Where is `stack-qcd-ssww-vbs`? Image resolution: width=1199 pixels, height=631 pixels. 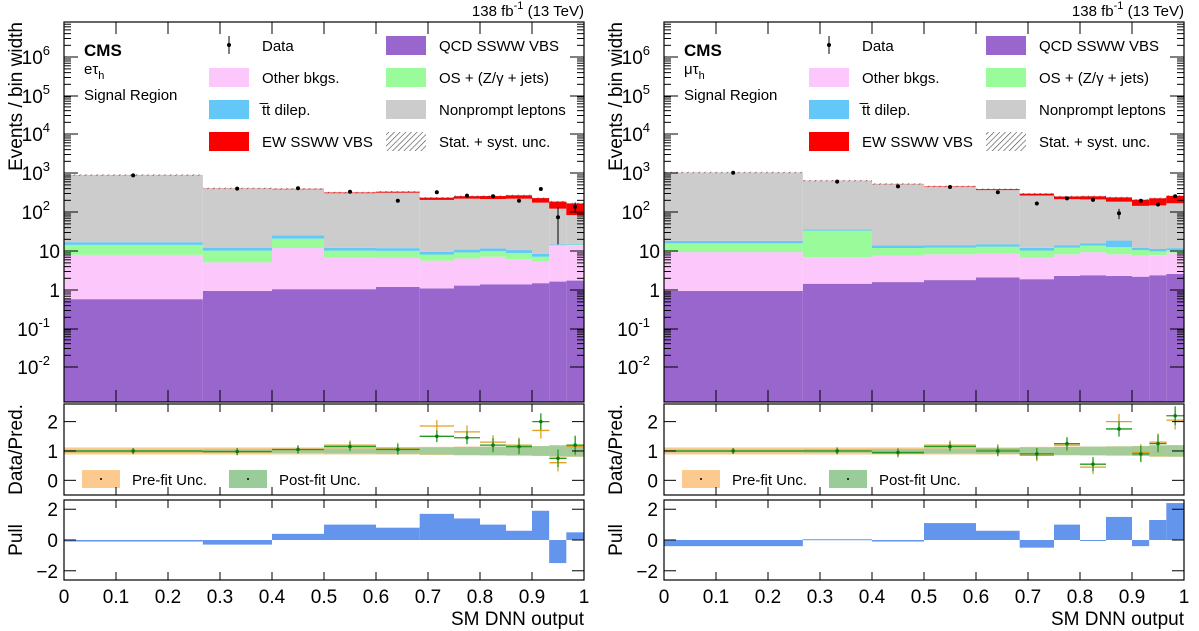
stack-qcd-ssww-vbs is located at coordinates (324, 341).